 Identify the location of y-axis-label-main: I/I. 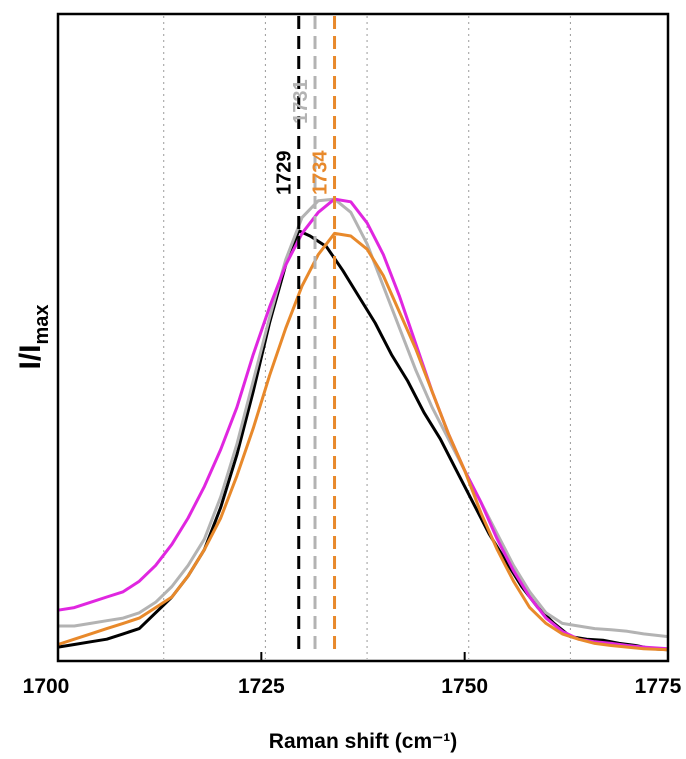
(30, 357).